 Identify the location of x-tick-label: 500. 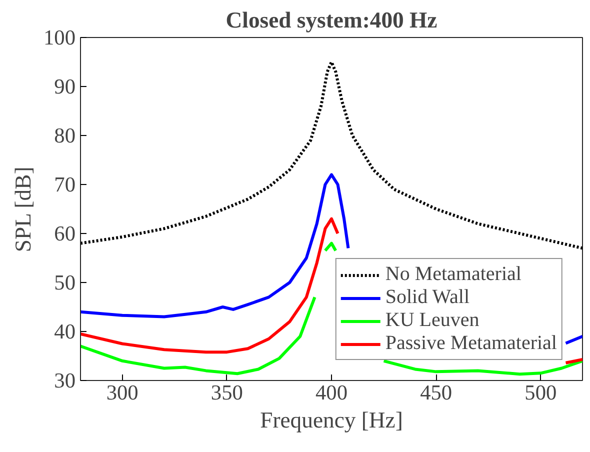
(540, 392).